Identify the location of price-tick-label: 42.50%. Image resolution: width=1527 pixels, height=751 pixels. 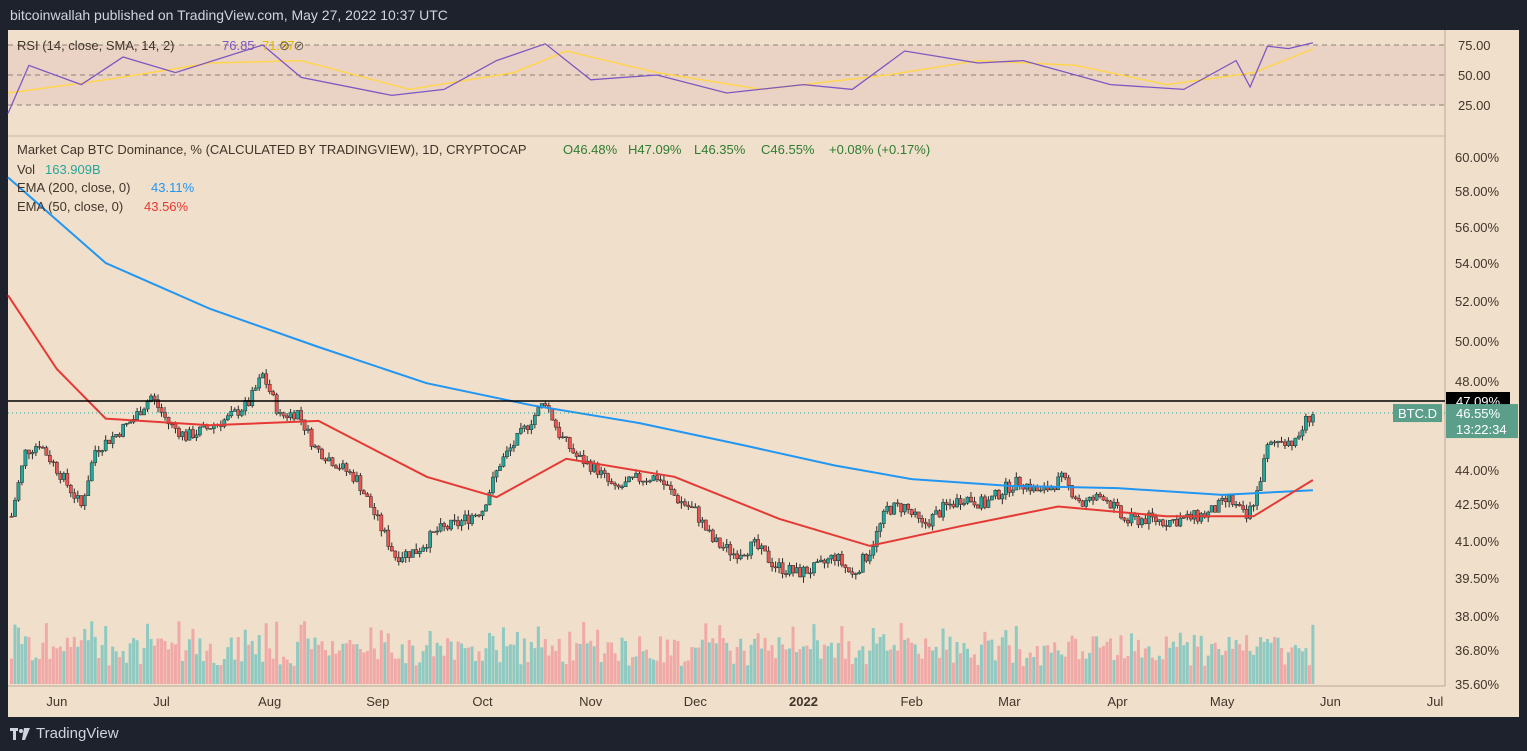
(1477, 504).